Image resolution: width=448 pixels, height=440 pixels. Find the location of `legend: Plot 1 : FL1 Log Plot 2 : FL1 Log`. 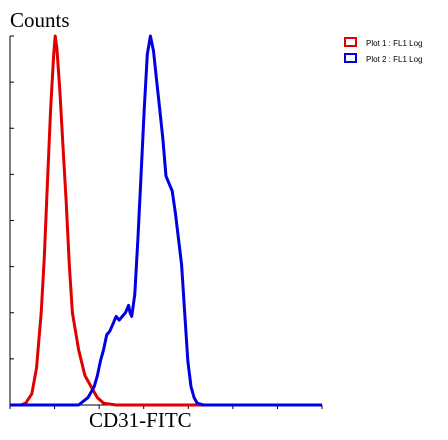

legend: Plot 1 : FL1 Log Plot 2 : FL1 Log is located at coordinates (383, 50).